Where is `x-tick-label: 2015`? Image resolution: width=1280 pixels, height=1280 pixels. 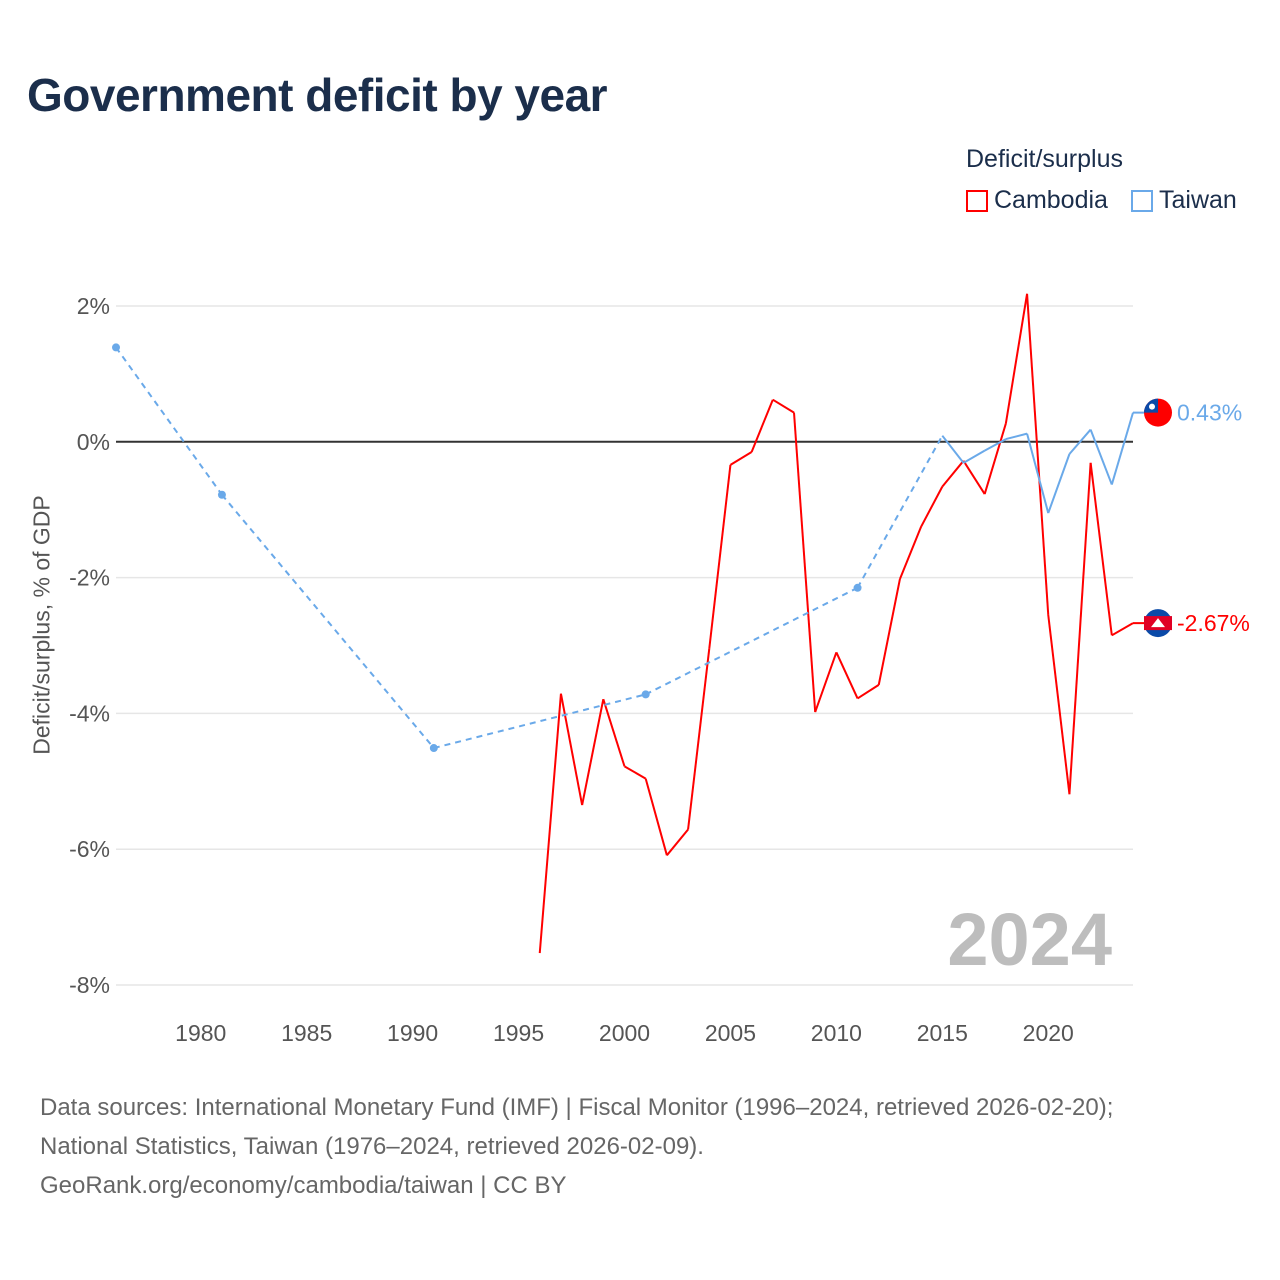 x-tick-label: 2015 is located at coordinates (942, 1033).